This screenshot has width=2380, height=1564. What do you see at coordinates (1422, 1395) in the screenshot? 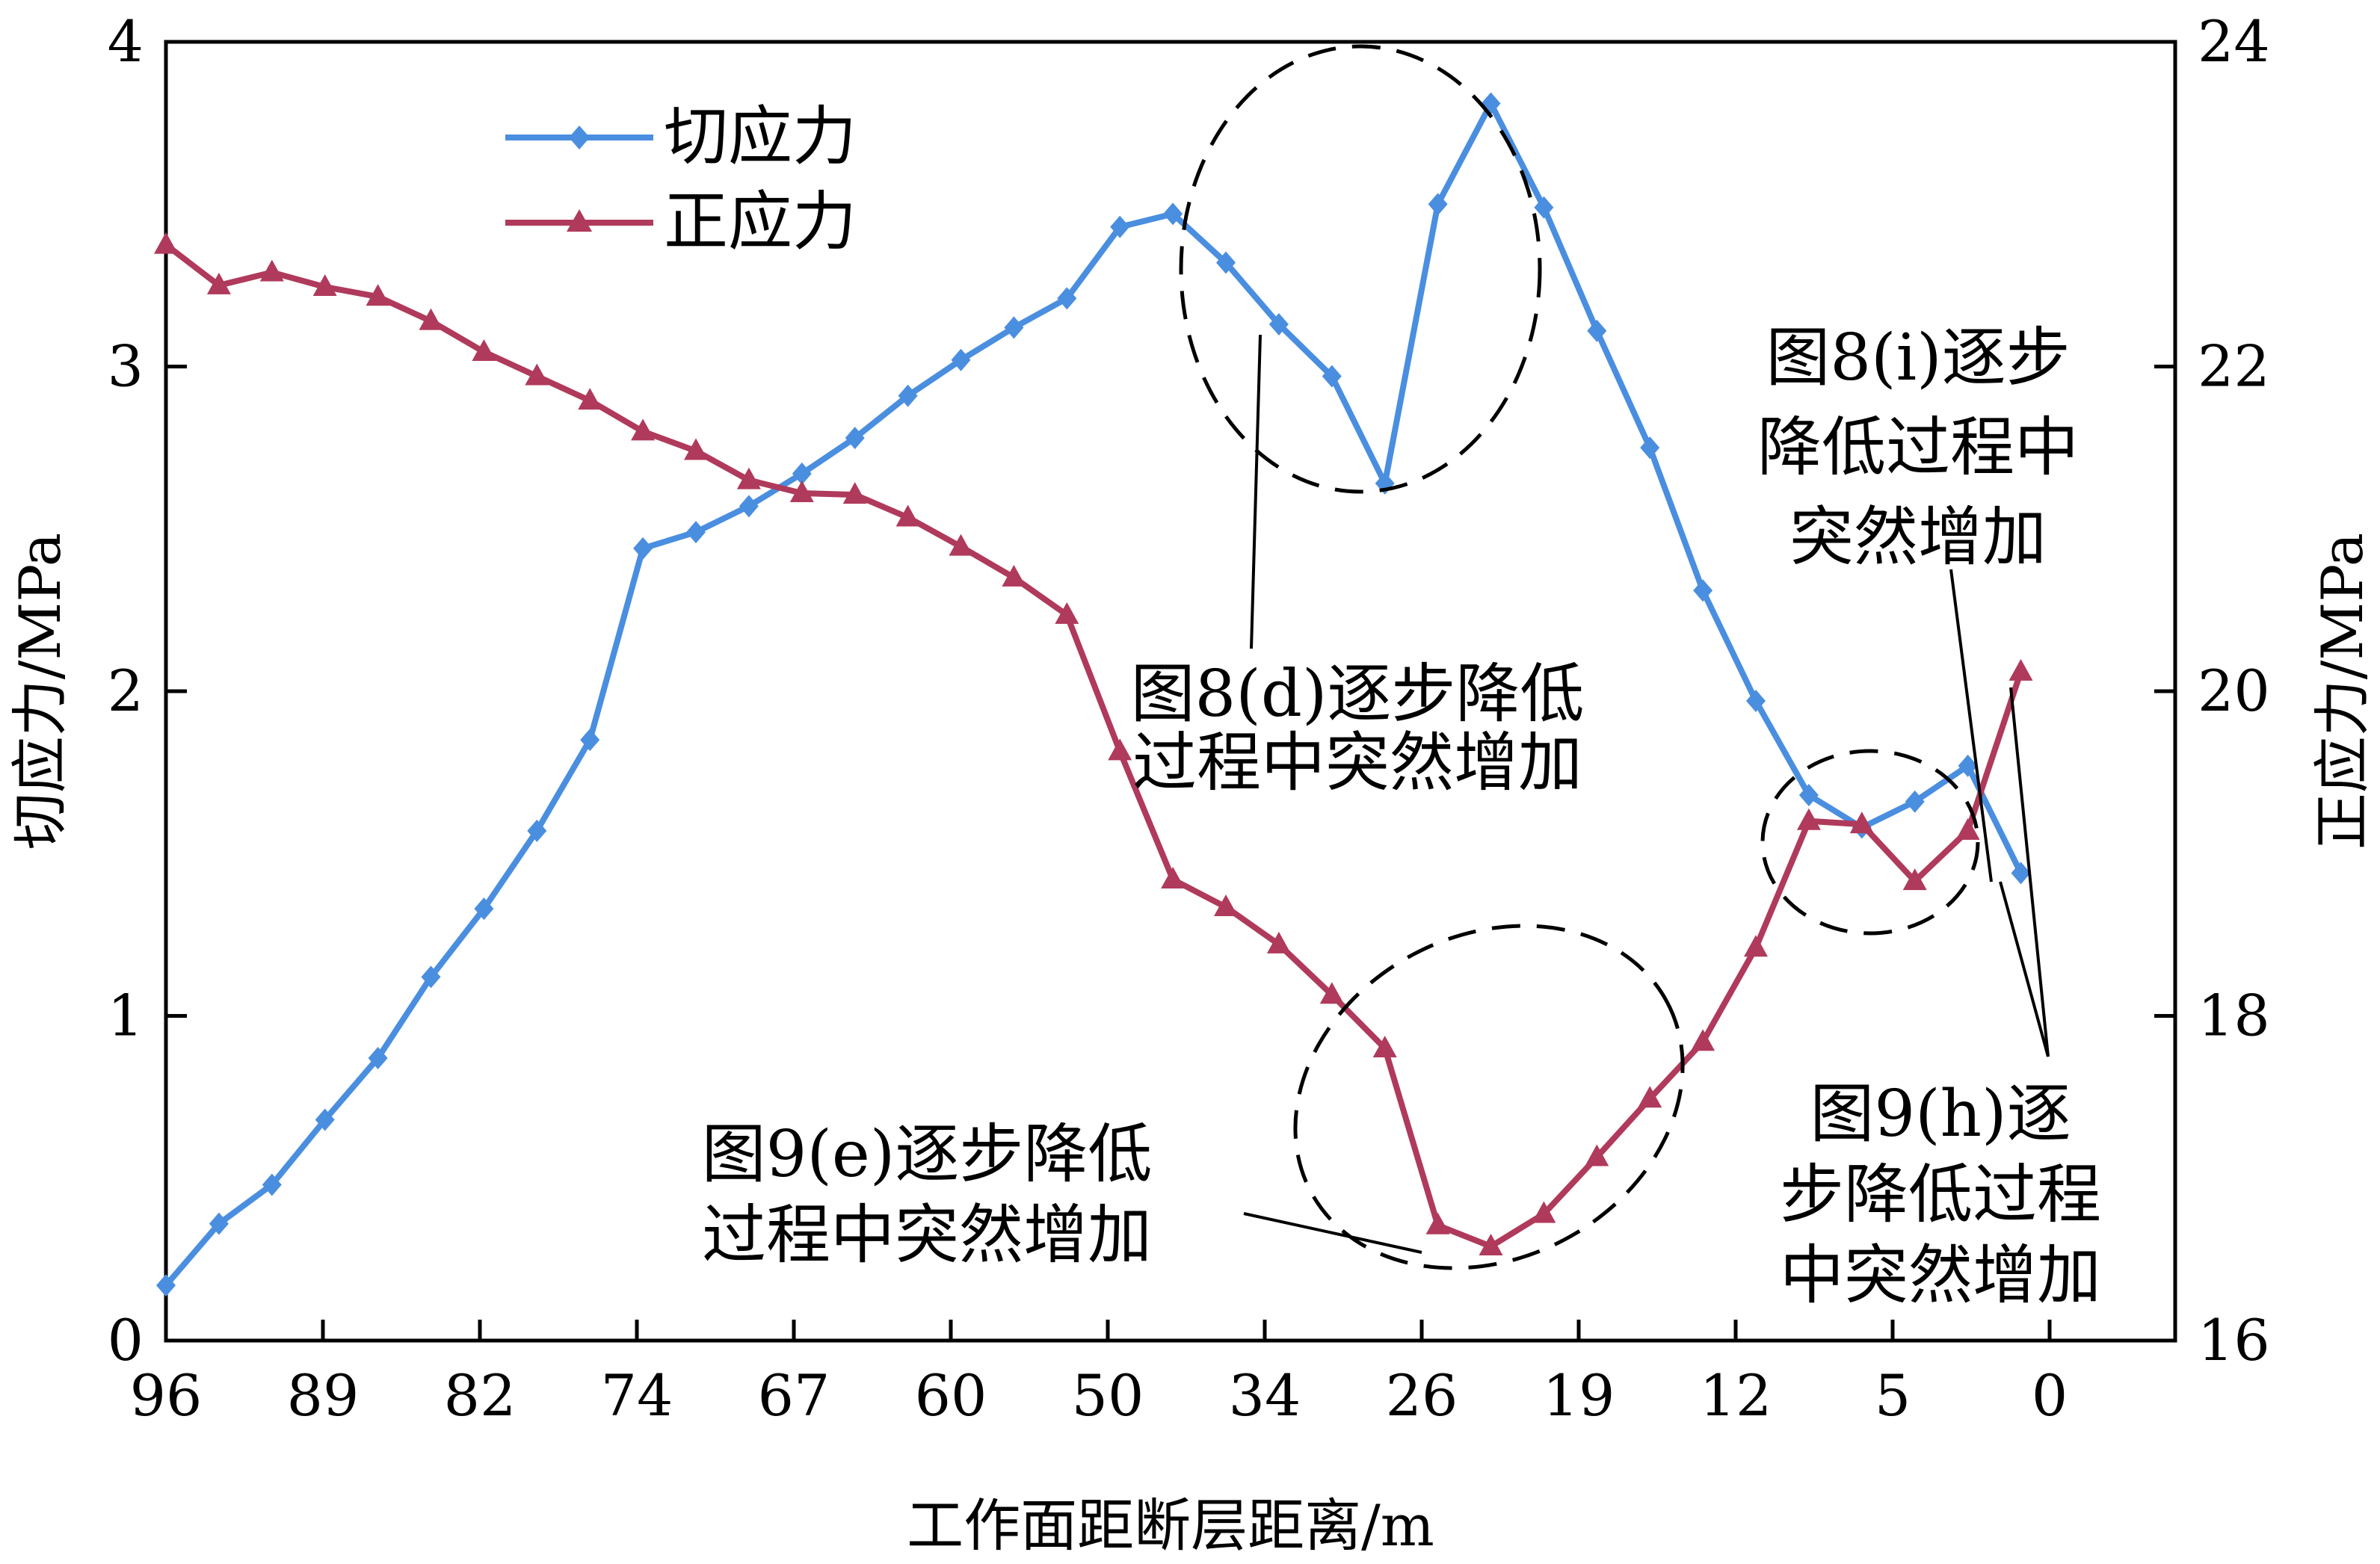
I see `x-tick-label: 26` at bounding box center [1422, 1395].